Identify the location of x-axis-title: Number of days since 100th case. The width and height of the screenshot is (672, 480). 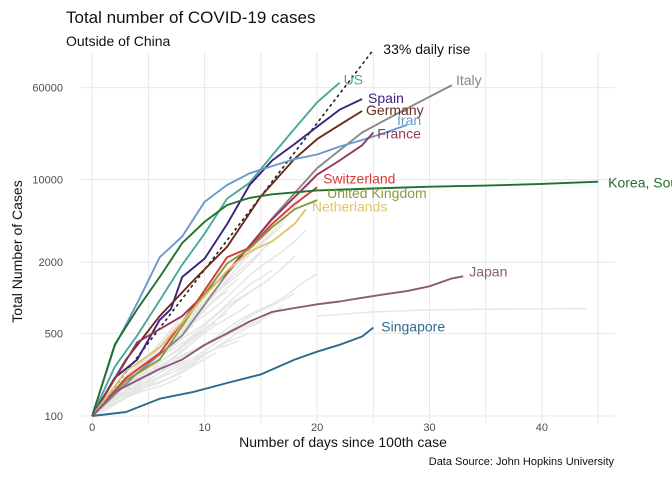
(343, 442).